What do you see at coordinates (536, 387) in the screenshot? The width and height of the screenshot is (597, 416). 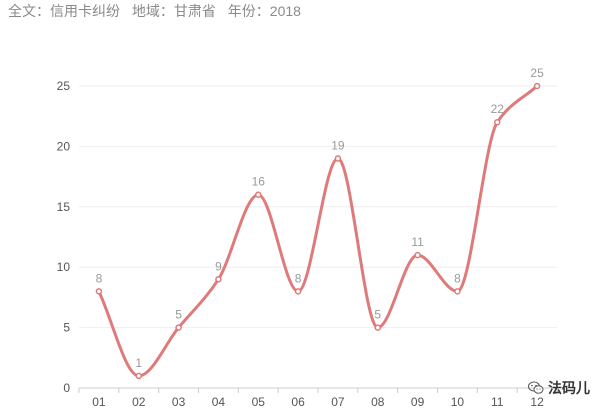 I see `wechat-icon` at bounding box center [536, 387].